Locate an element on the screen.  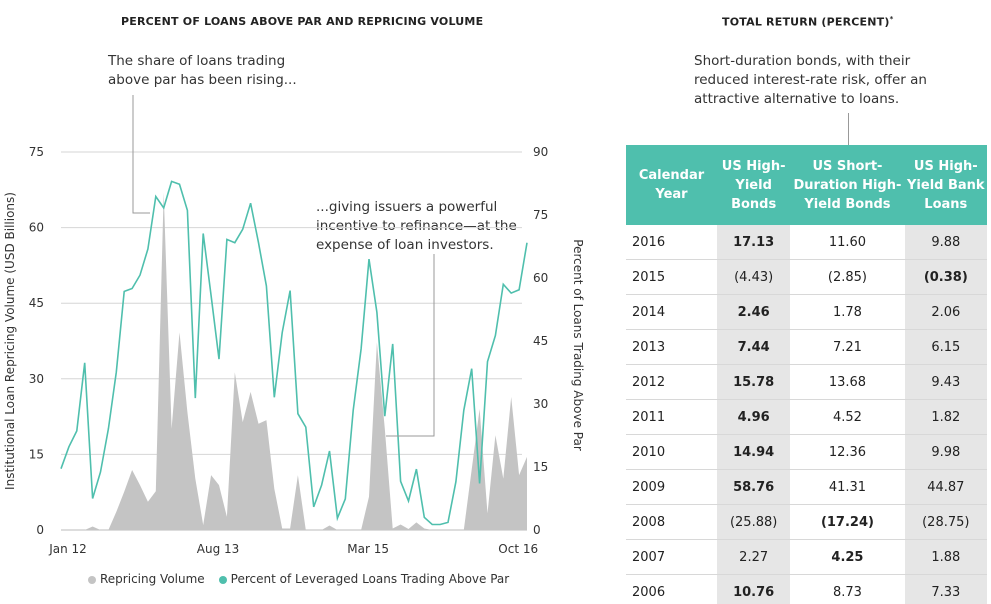
return-cell: 6.15 is located at coordinates (945, 347).